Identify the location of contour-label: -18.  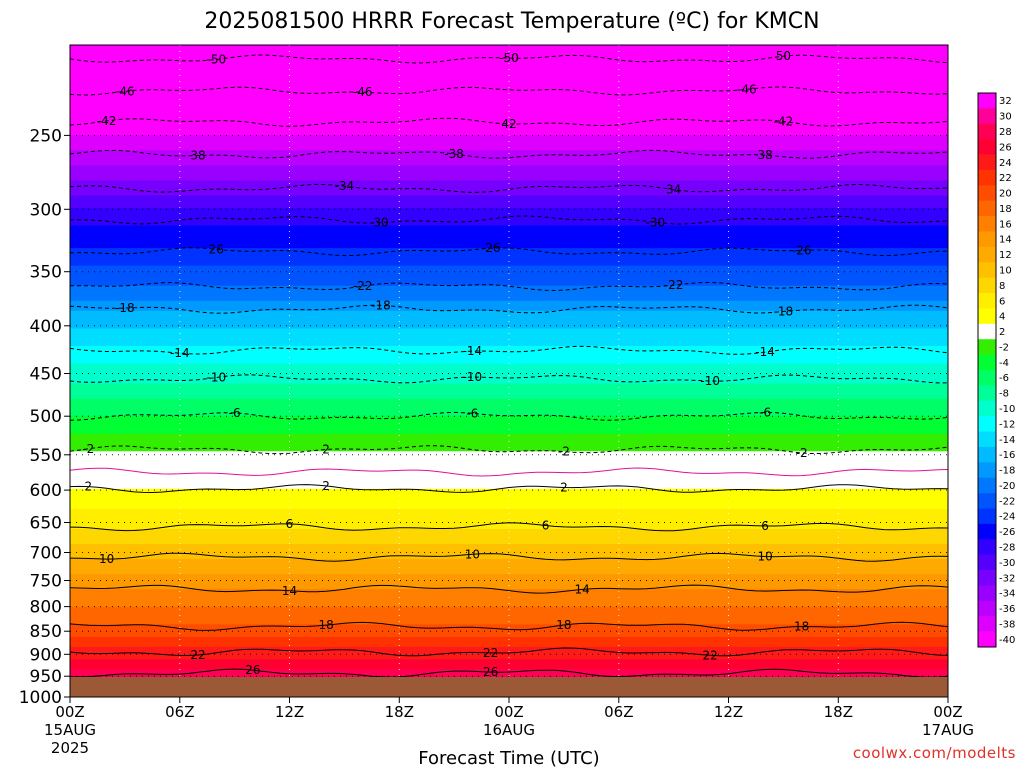
(784, 312).